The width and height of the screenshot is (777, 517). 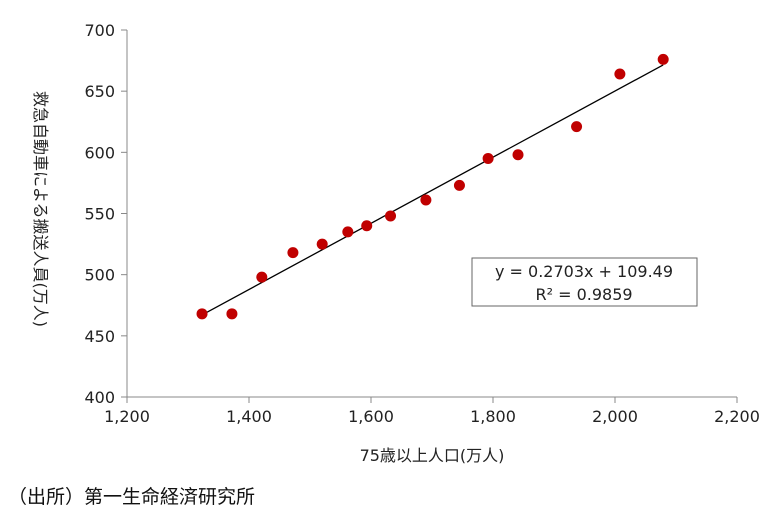 What do you see at coordinates (615, 416) in the screenshot?
I see `x-tick-label: 2,000` at bounding box center [615, 416].